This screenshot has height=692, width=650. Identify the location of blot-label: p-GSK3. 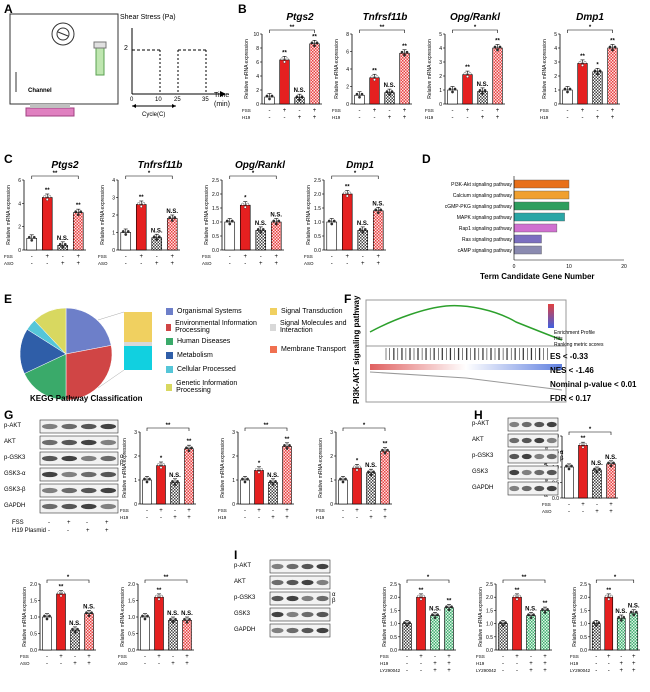
(483, 456).